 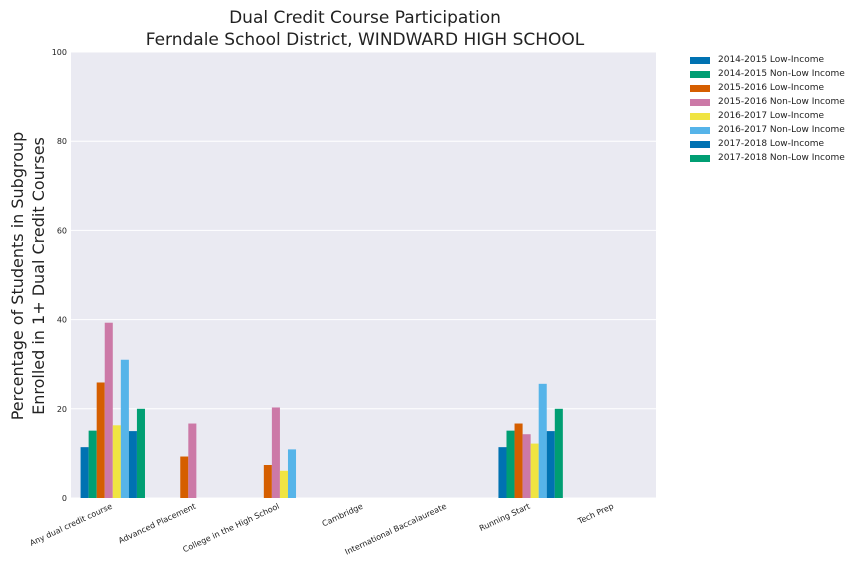 I want to click on y-tick-label: 40, so click(x=62, y=320).